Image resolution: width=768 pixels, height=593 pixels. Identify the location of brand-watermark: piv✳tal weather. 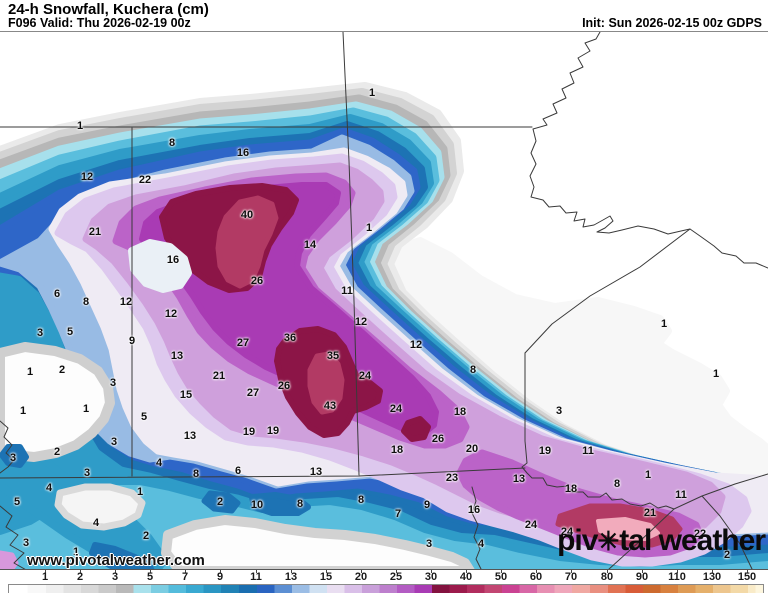
(661, 540).